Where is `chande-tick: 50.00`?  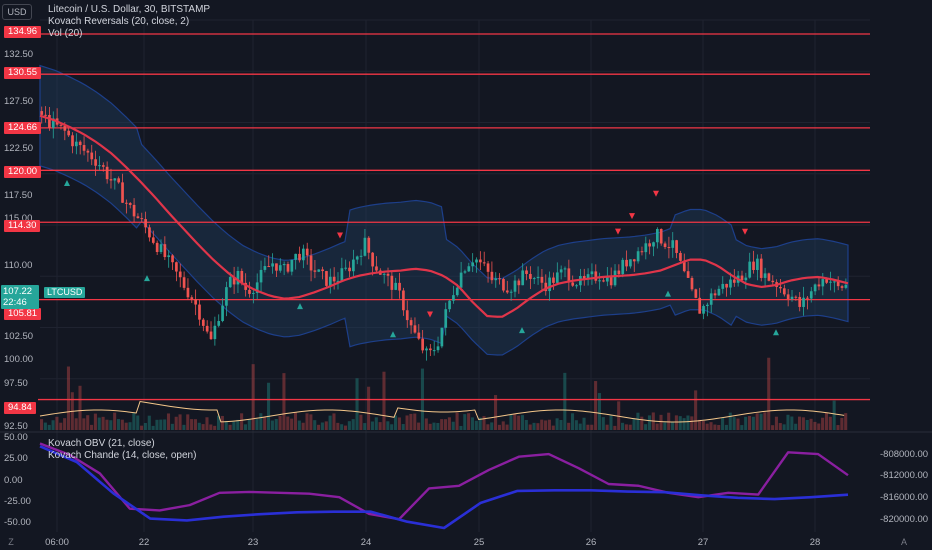
chande-tick: 50.00 is located at coordinates (16, 437).